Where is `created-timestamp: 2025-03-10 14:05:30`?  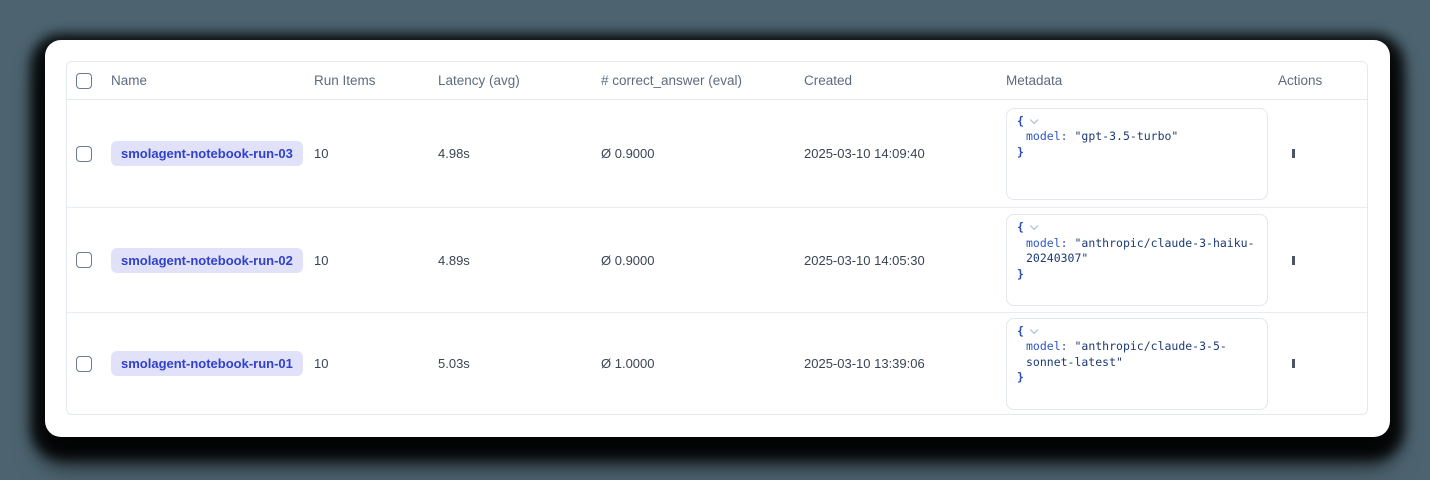 created-timestamp: 2025-03-10 14:05:30 is located at coordinates (864, 260).